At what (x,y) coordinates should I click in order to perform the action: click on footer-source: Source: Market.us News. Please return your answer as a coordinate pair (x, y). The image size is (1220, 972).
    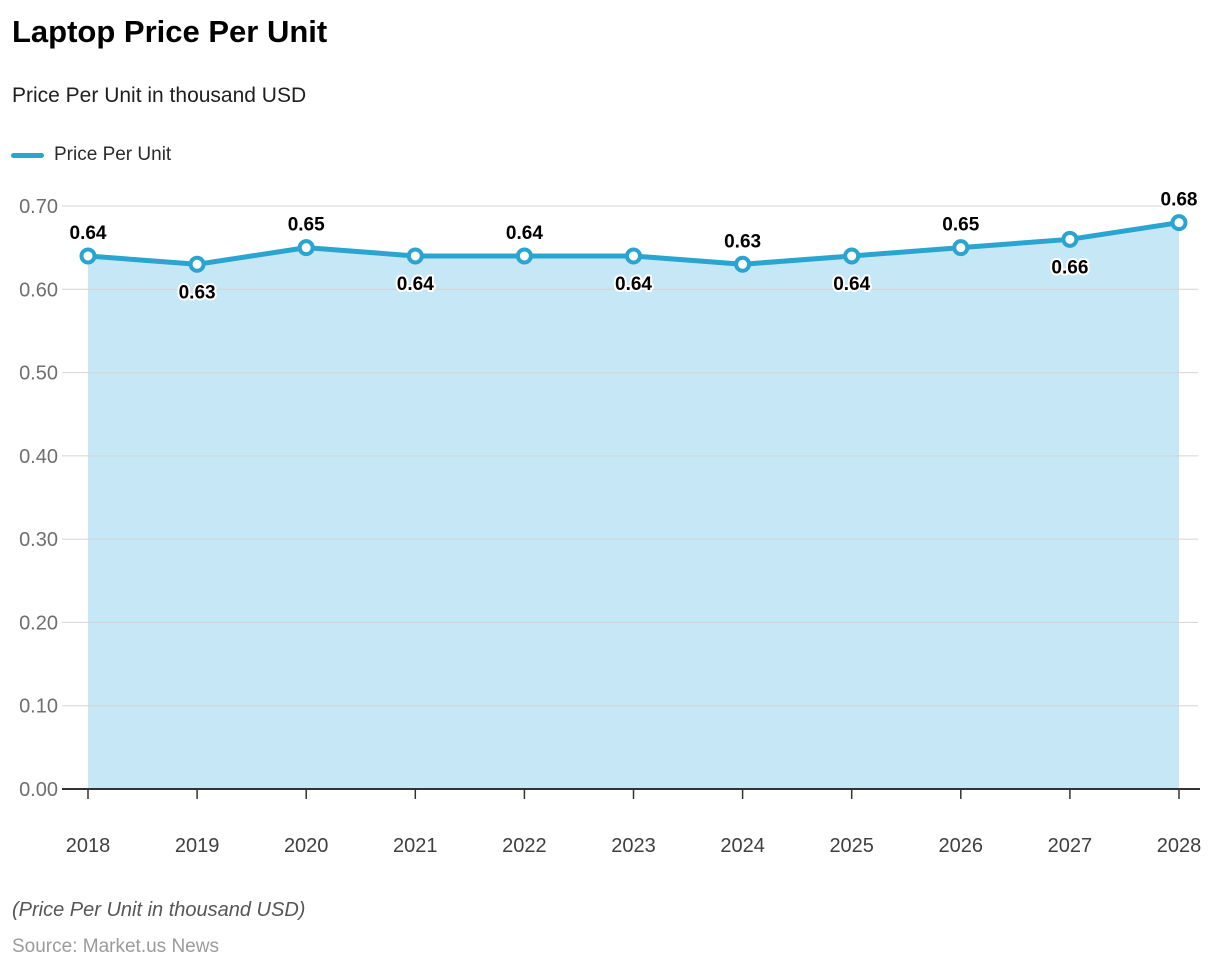
    Looking at the image, I should click on (115, 946).